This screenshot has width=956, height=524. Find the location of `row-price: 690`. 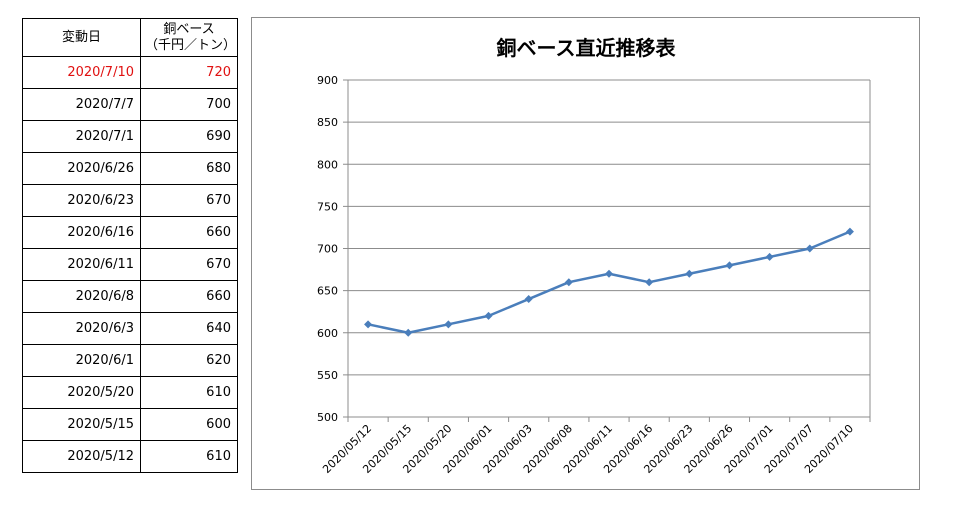

row-price: 690 is located at coordinates (189, 136).